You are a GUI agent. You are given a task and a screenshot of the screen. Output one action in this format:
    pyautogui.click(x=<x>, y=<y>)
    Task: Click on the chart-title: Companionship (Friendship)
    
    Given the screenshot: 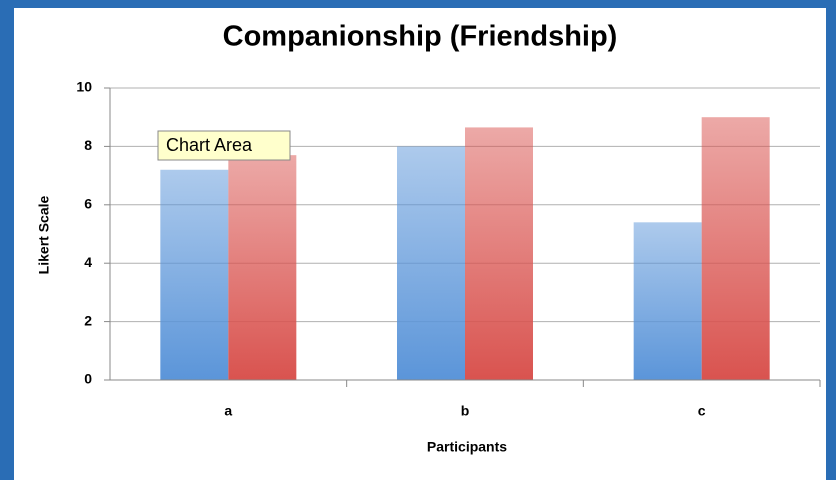 What is the action you would take?
    pyautogui.click(x=420, y=37)
    